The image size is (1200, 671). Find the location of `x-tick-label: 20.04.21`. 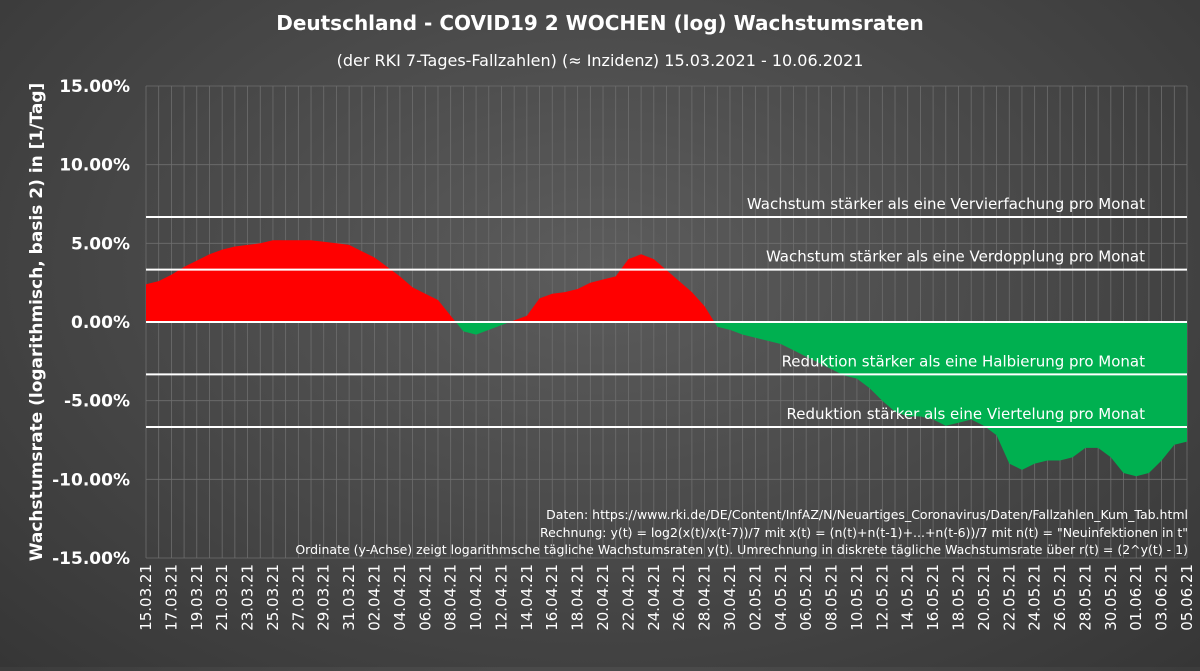

x-tick-label: 20.04.21 is located at coordinates (603, 597).